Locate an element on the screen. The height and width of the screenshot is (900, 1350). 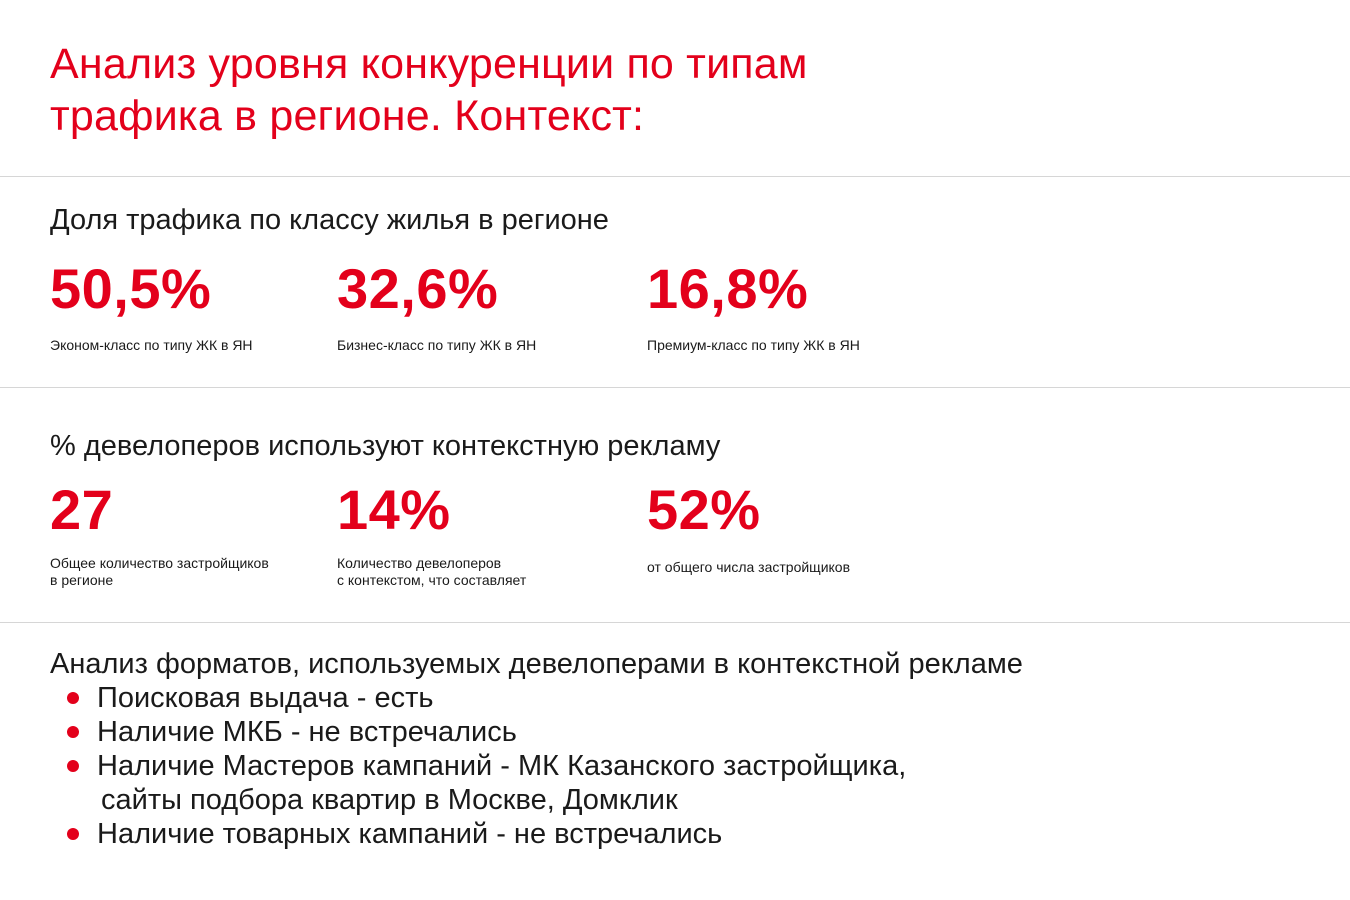
title-line-1: Анализ уровня конкуренции по типам is located at coordinates (429, 64).